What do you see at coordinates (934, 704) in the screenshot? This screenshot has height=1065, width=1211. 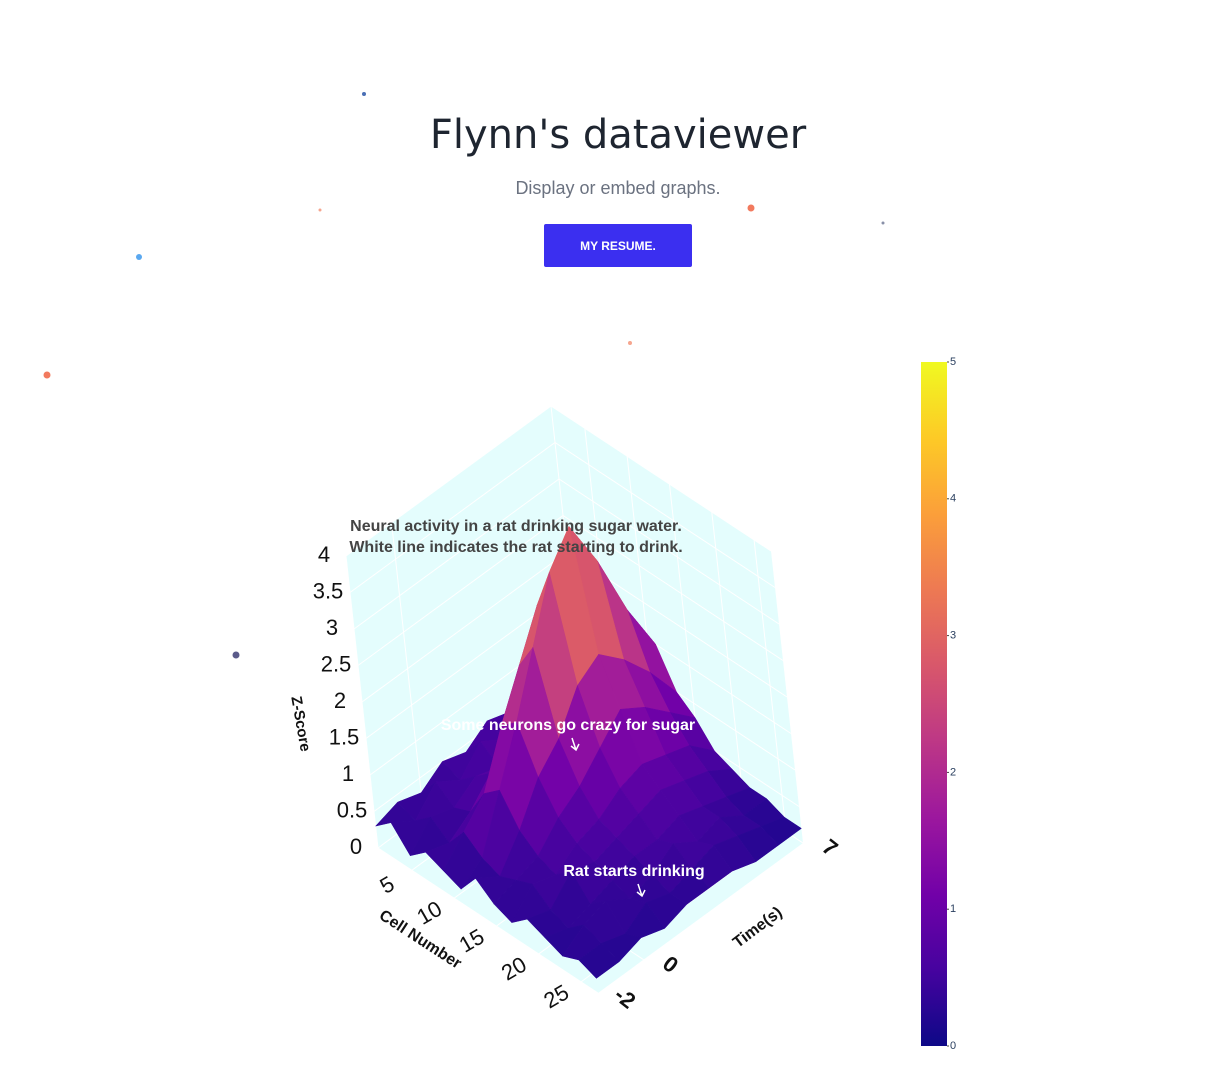 I see `colorbar` at bounding box center [934, 704].